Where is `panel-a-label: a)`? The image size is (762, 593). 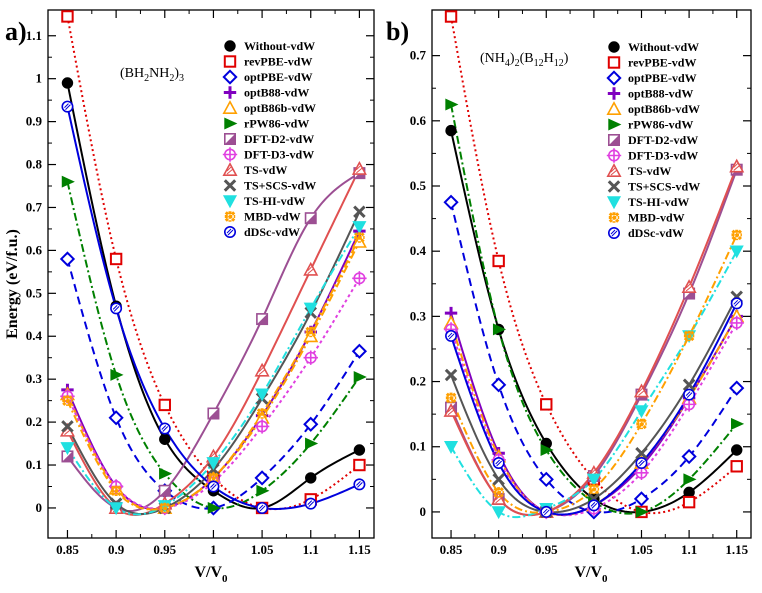
panel-a-label: a) is located at coordinates (16, 31).